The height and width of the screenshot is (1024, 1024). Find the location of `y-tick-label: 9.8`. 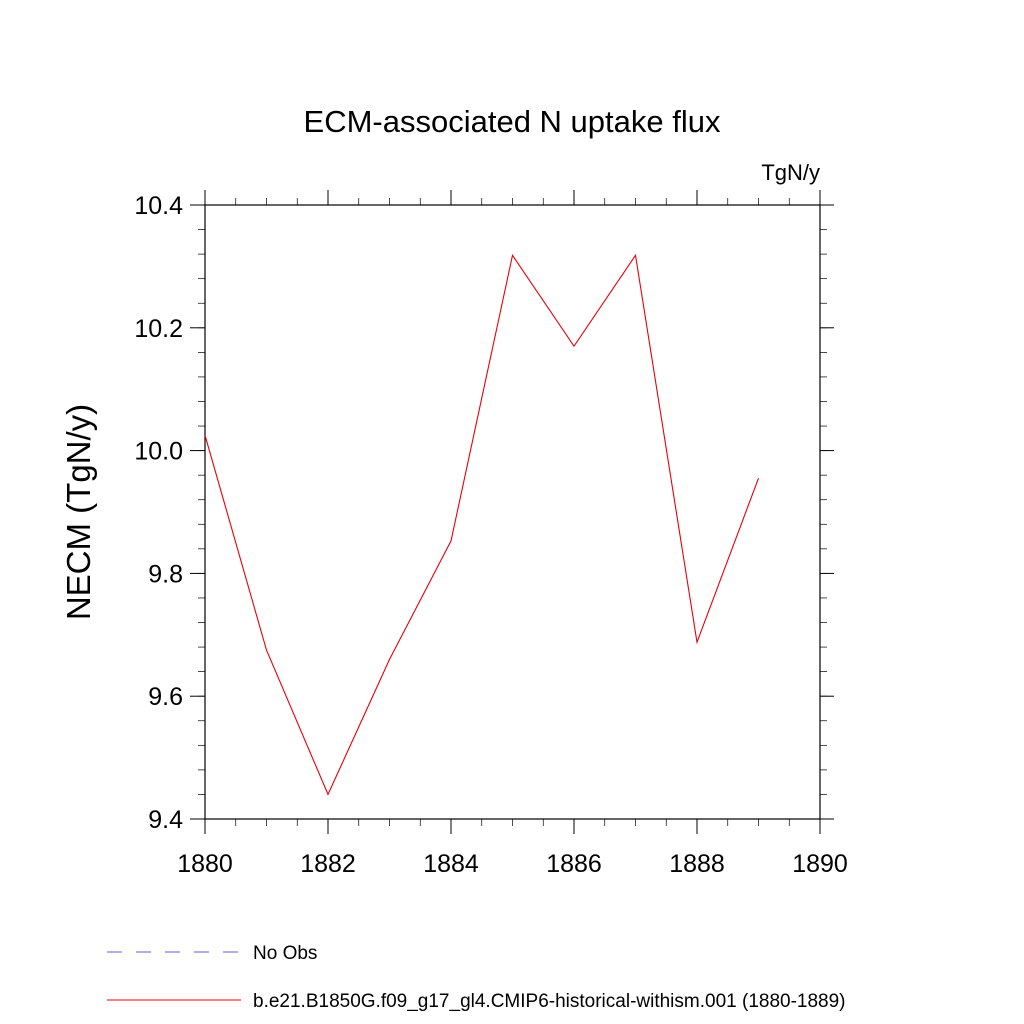

y-tick-label: 9.8 is located at coordinates (165, 574).